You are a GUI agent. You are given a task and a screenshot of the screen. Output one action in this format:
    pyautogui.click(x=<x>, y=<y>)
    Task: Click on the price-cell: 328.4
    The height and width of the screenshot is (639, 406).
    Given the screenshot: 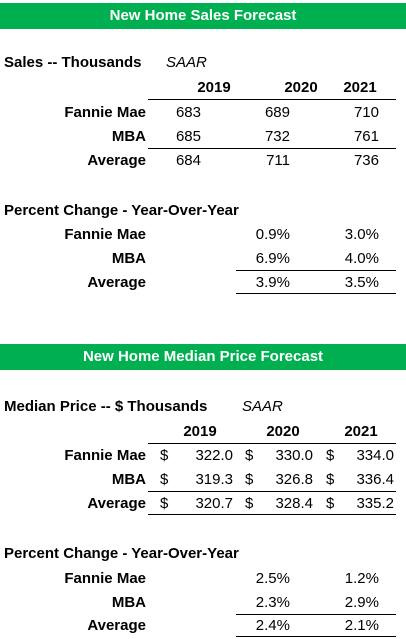 What is the action you would take?
    pyautogui.click(x=294, y=503)
    